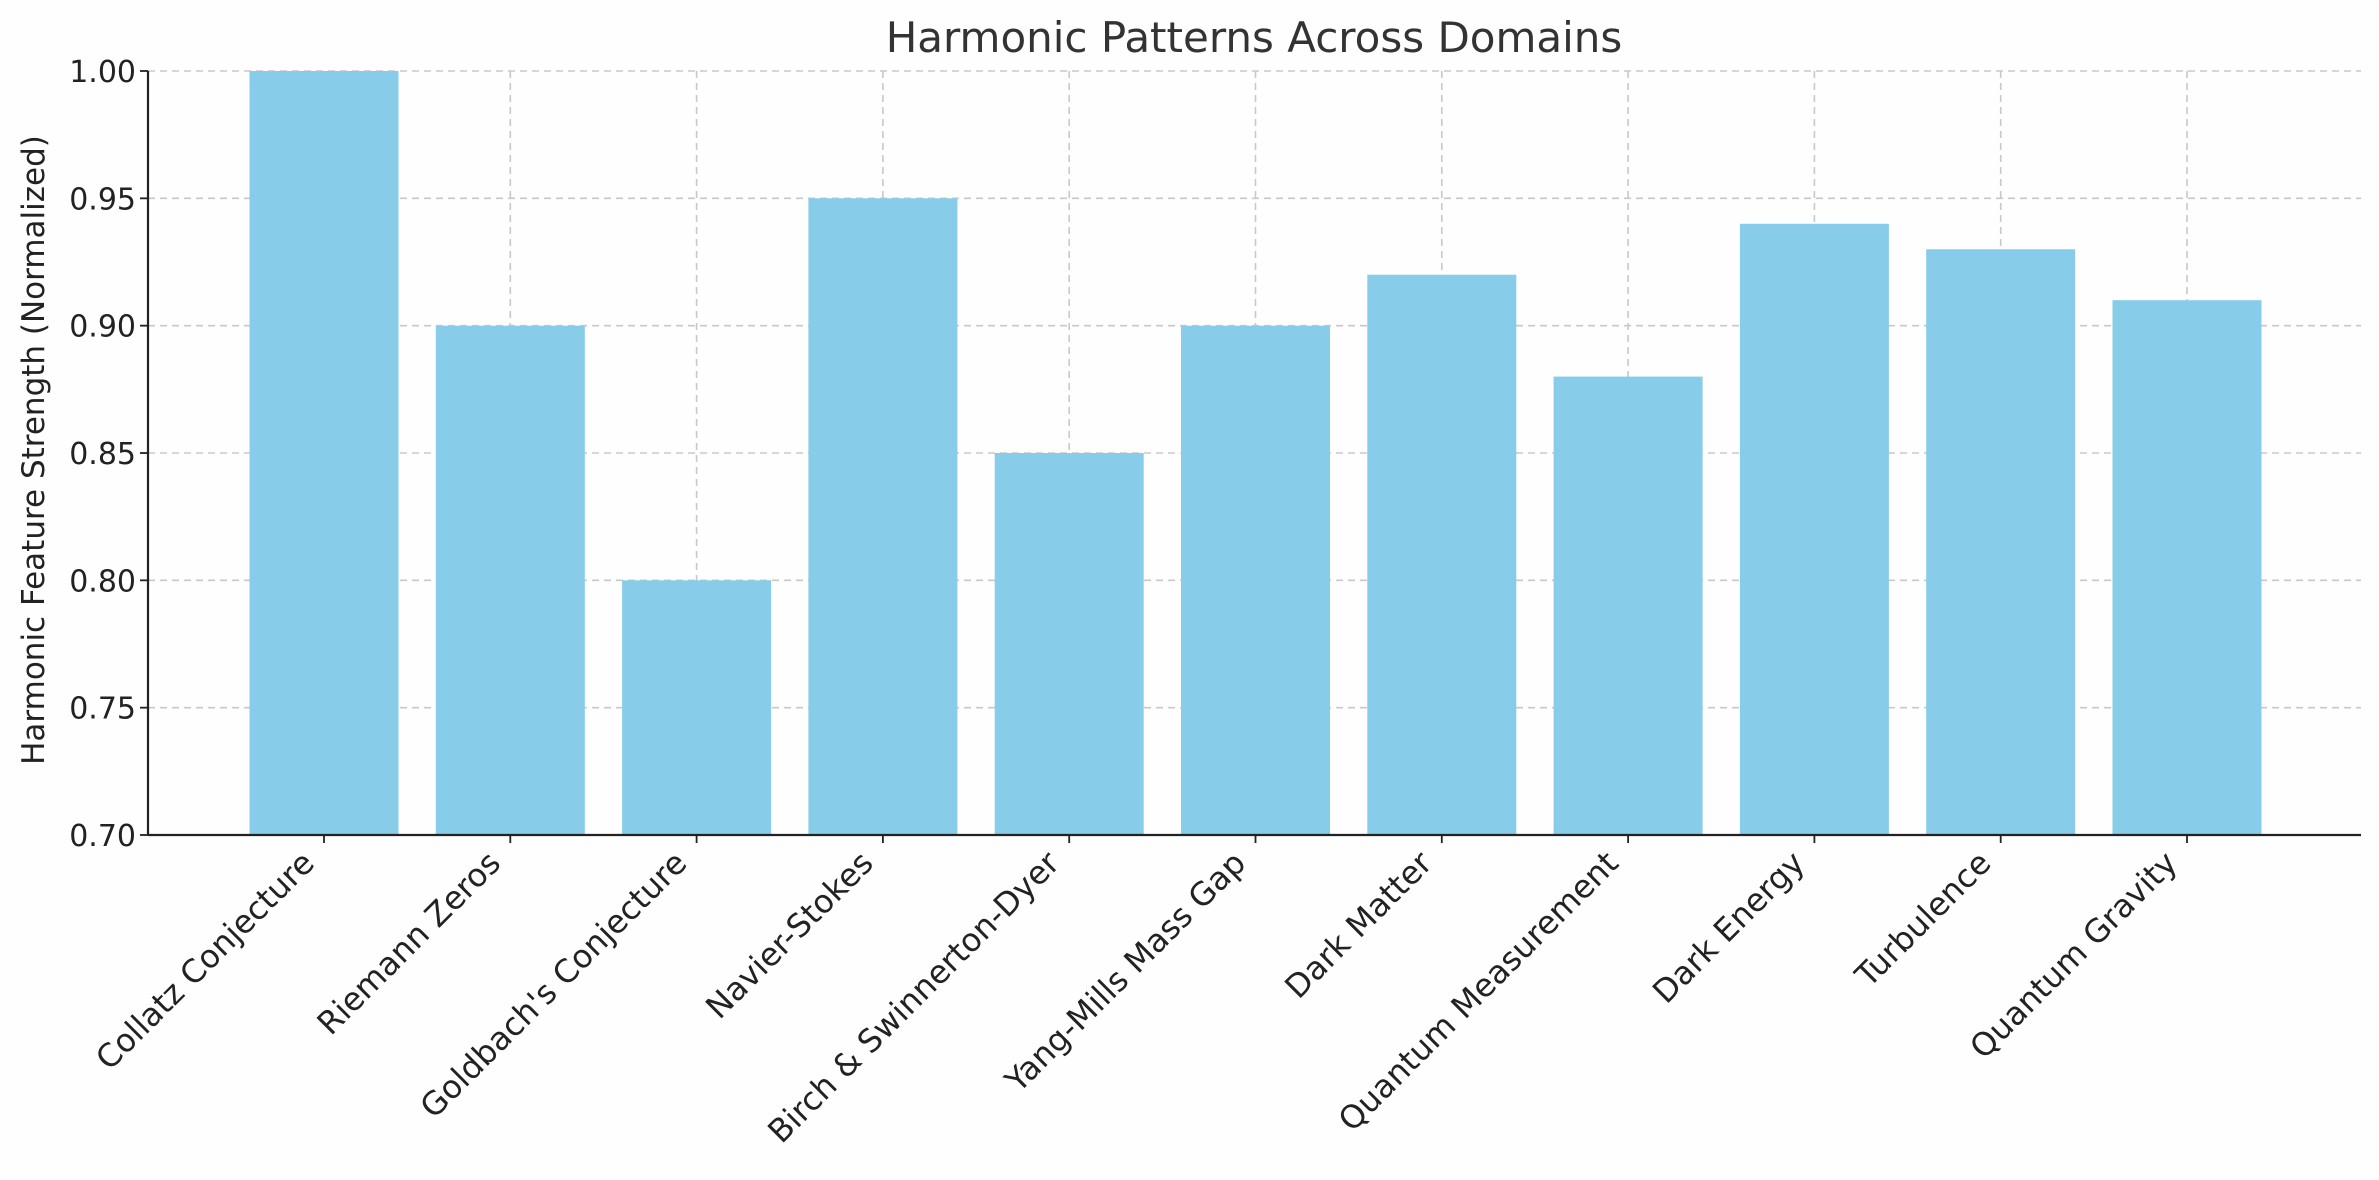 The width and height of the screenshot is (2379, 1180). I want to click on y-tick-label: 0.75, so click(102, 709).